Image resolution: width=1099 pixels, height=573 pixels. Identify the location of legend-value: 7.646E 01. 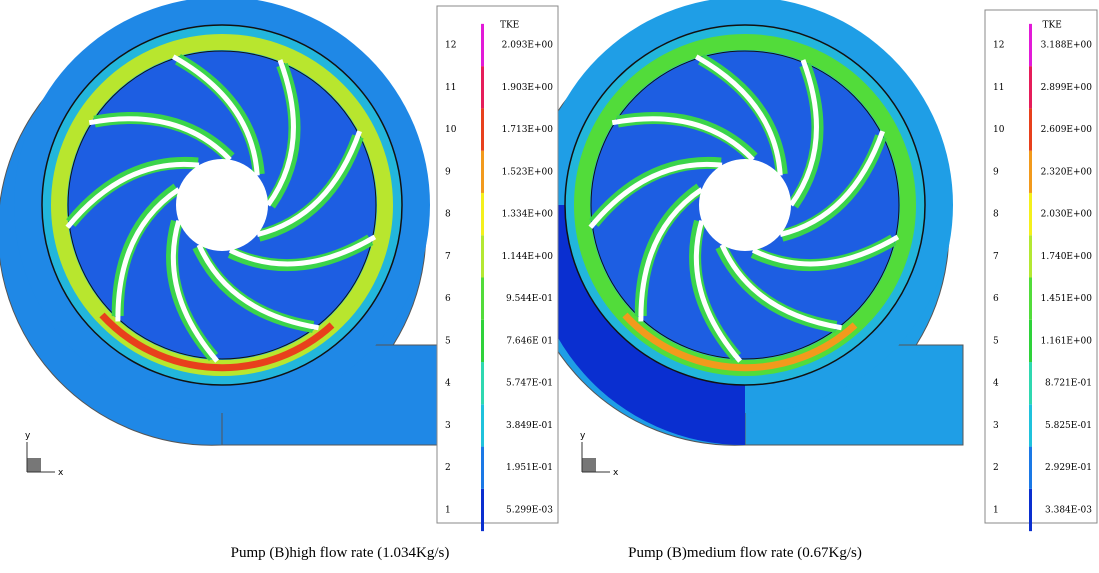
(529, 341).